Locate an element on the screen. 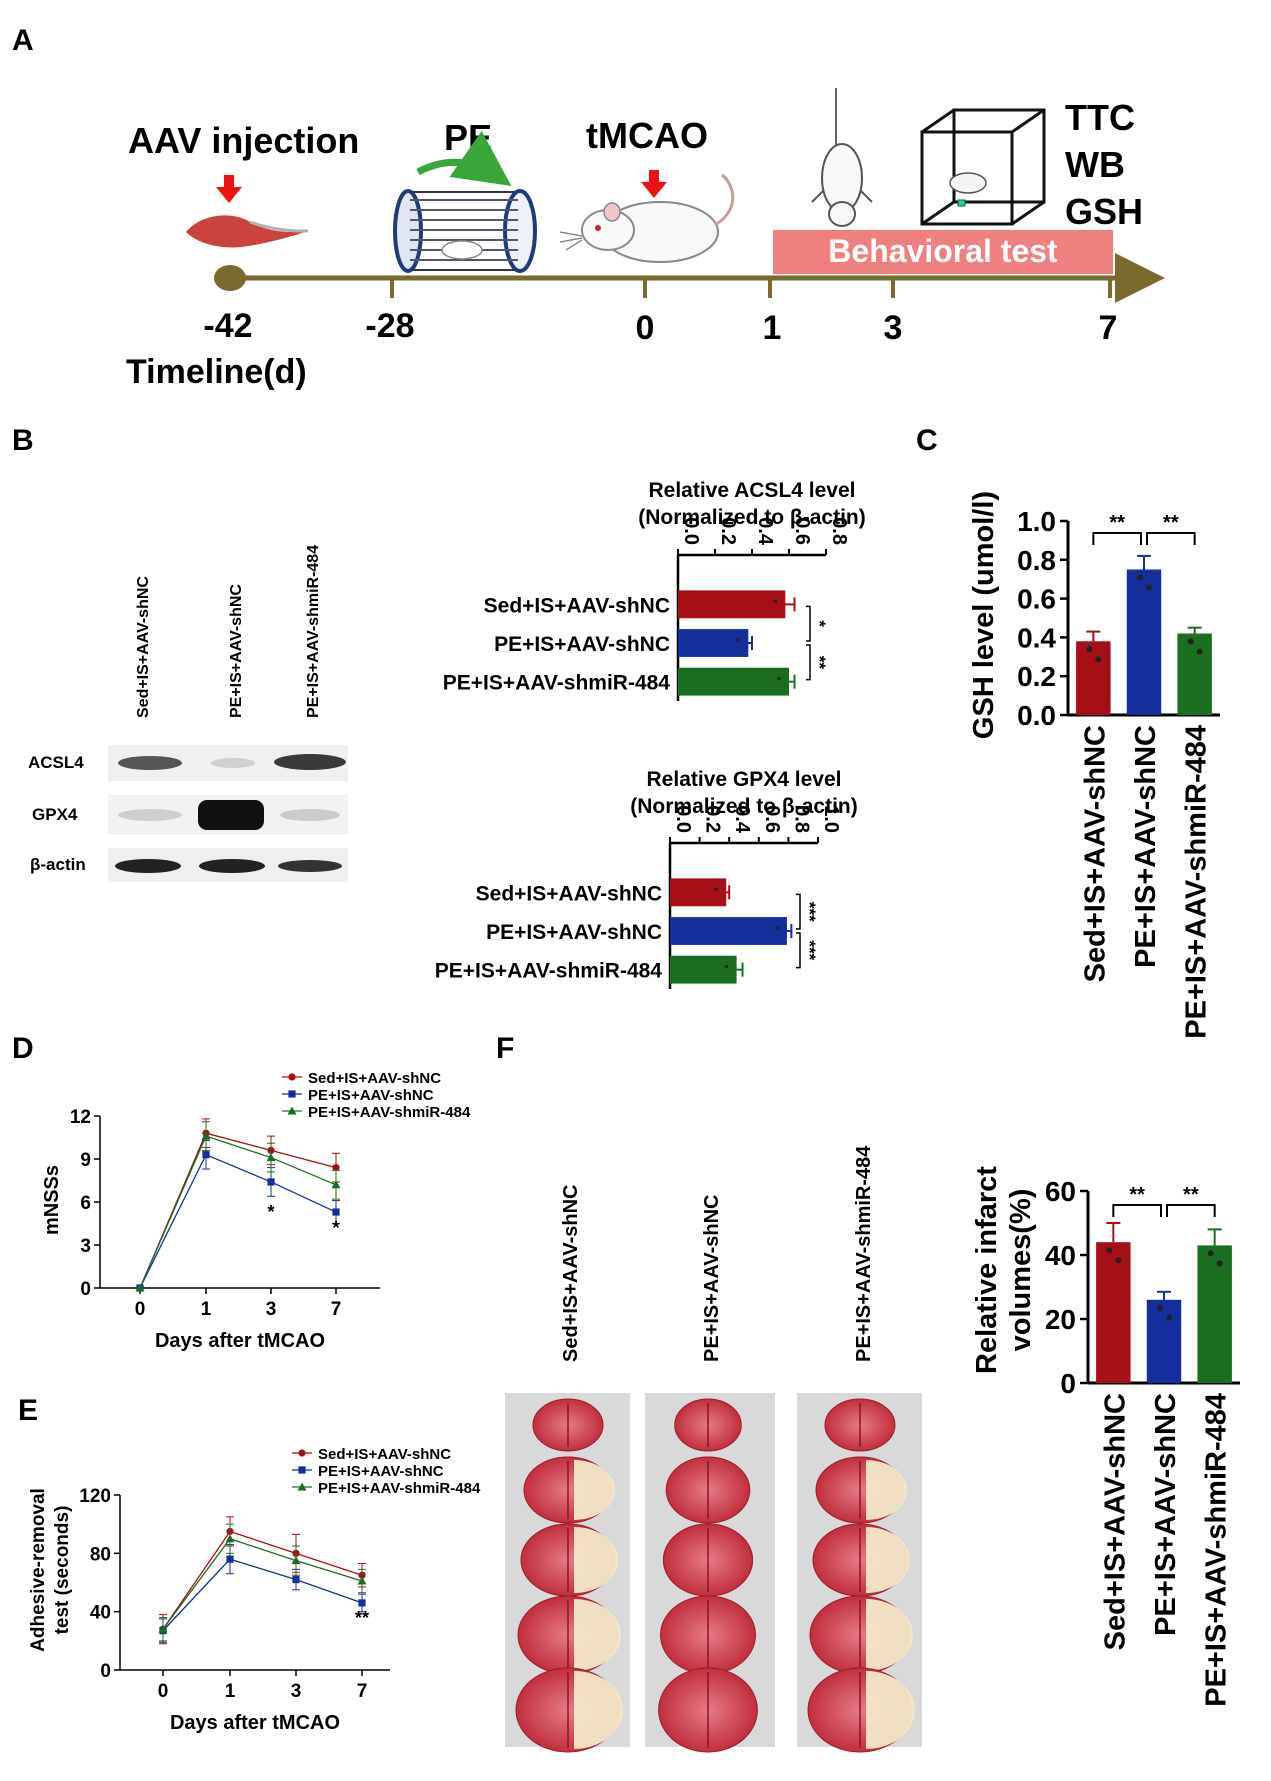  x-tick-label: 7 is located at coordinates (362, 1691).